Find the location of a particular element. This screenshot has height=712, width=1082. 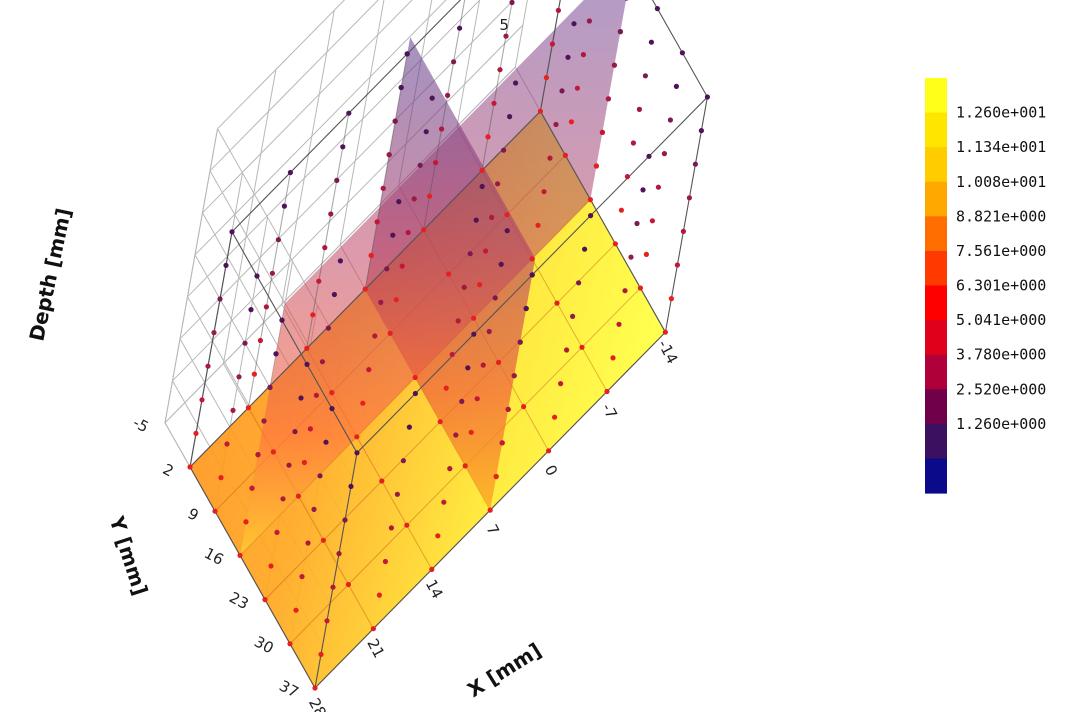

x-tick-label: 14 is located at coordinates (434, 588).